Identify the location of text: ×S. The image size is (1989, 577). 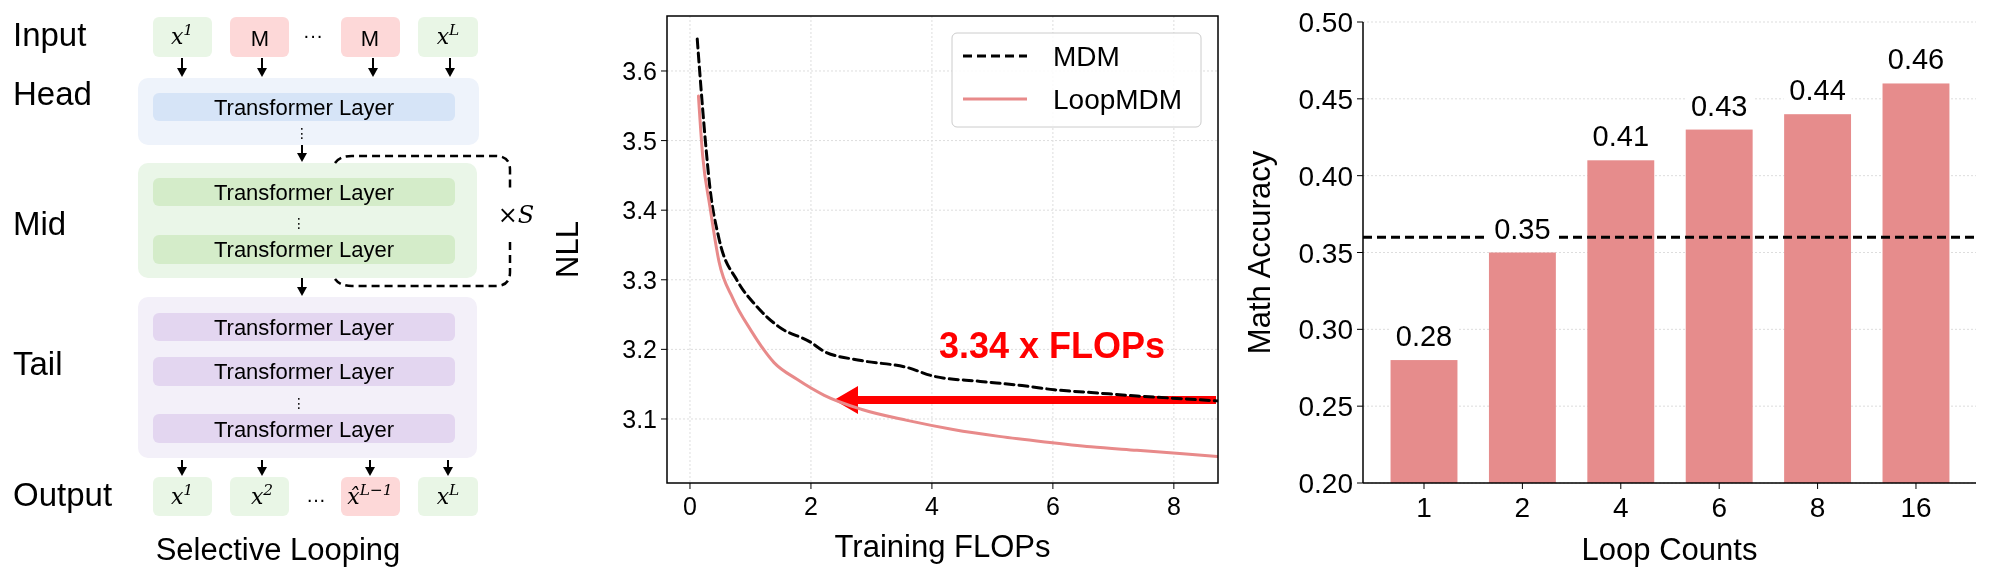
(516, 215).